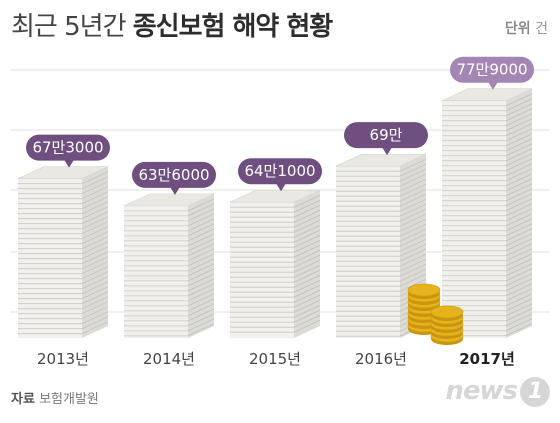 The height and width of the screenshot is (423, 560). I want to click on source-label: 자료, so click(23, 399).